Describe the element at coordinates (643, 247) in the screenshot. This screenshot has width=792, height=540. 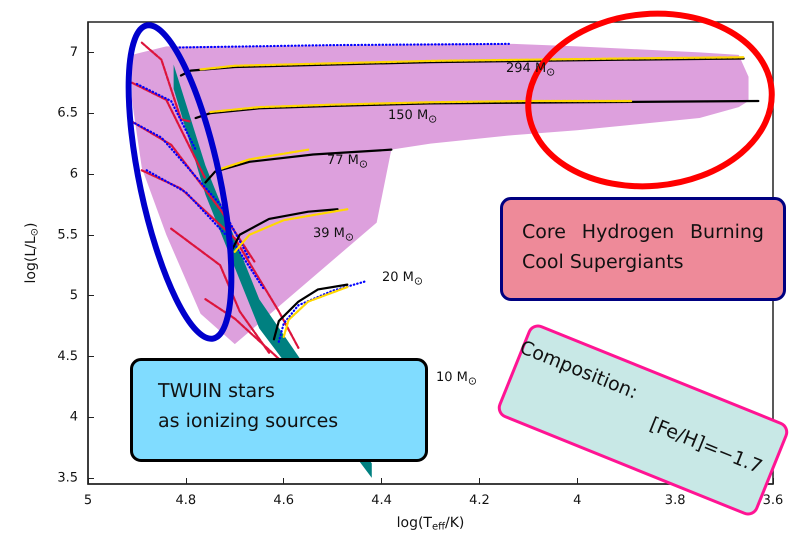
I see `annotation: Core Hydrogen Burning Cool Supergiants` at that location.